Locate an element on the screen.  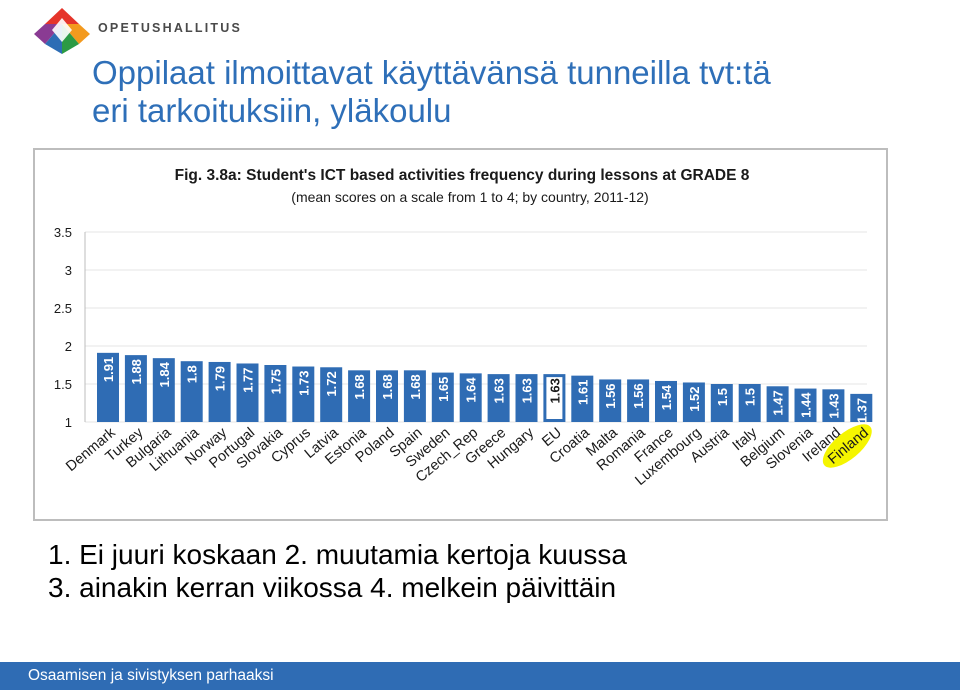
bar-sweden is located at coordinates (442, 397).